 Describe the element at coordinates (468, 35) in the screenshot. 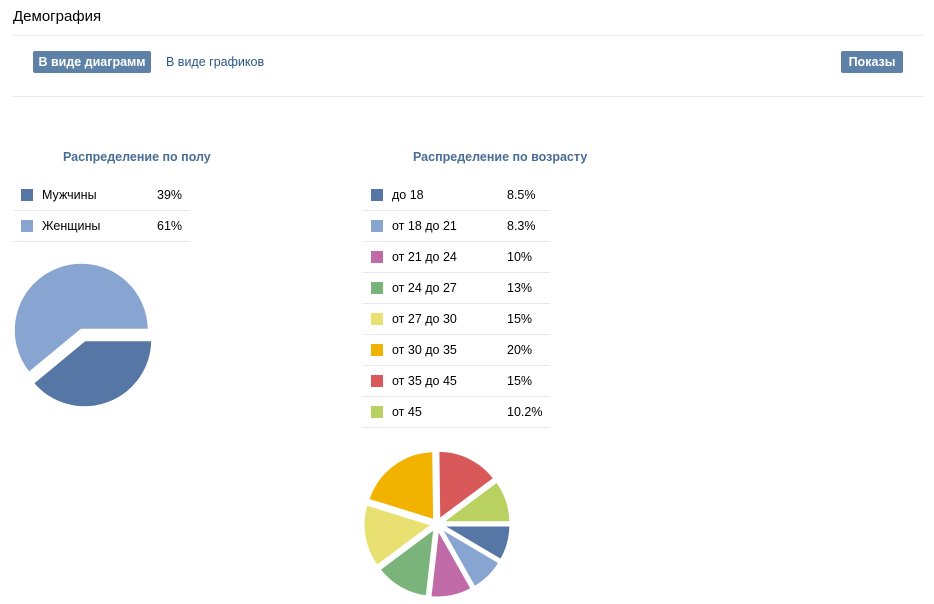

I see `divider-top` at that location.